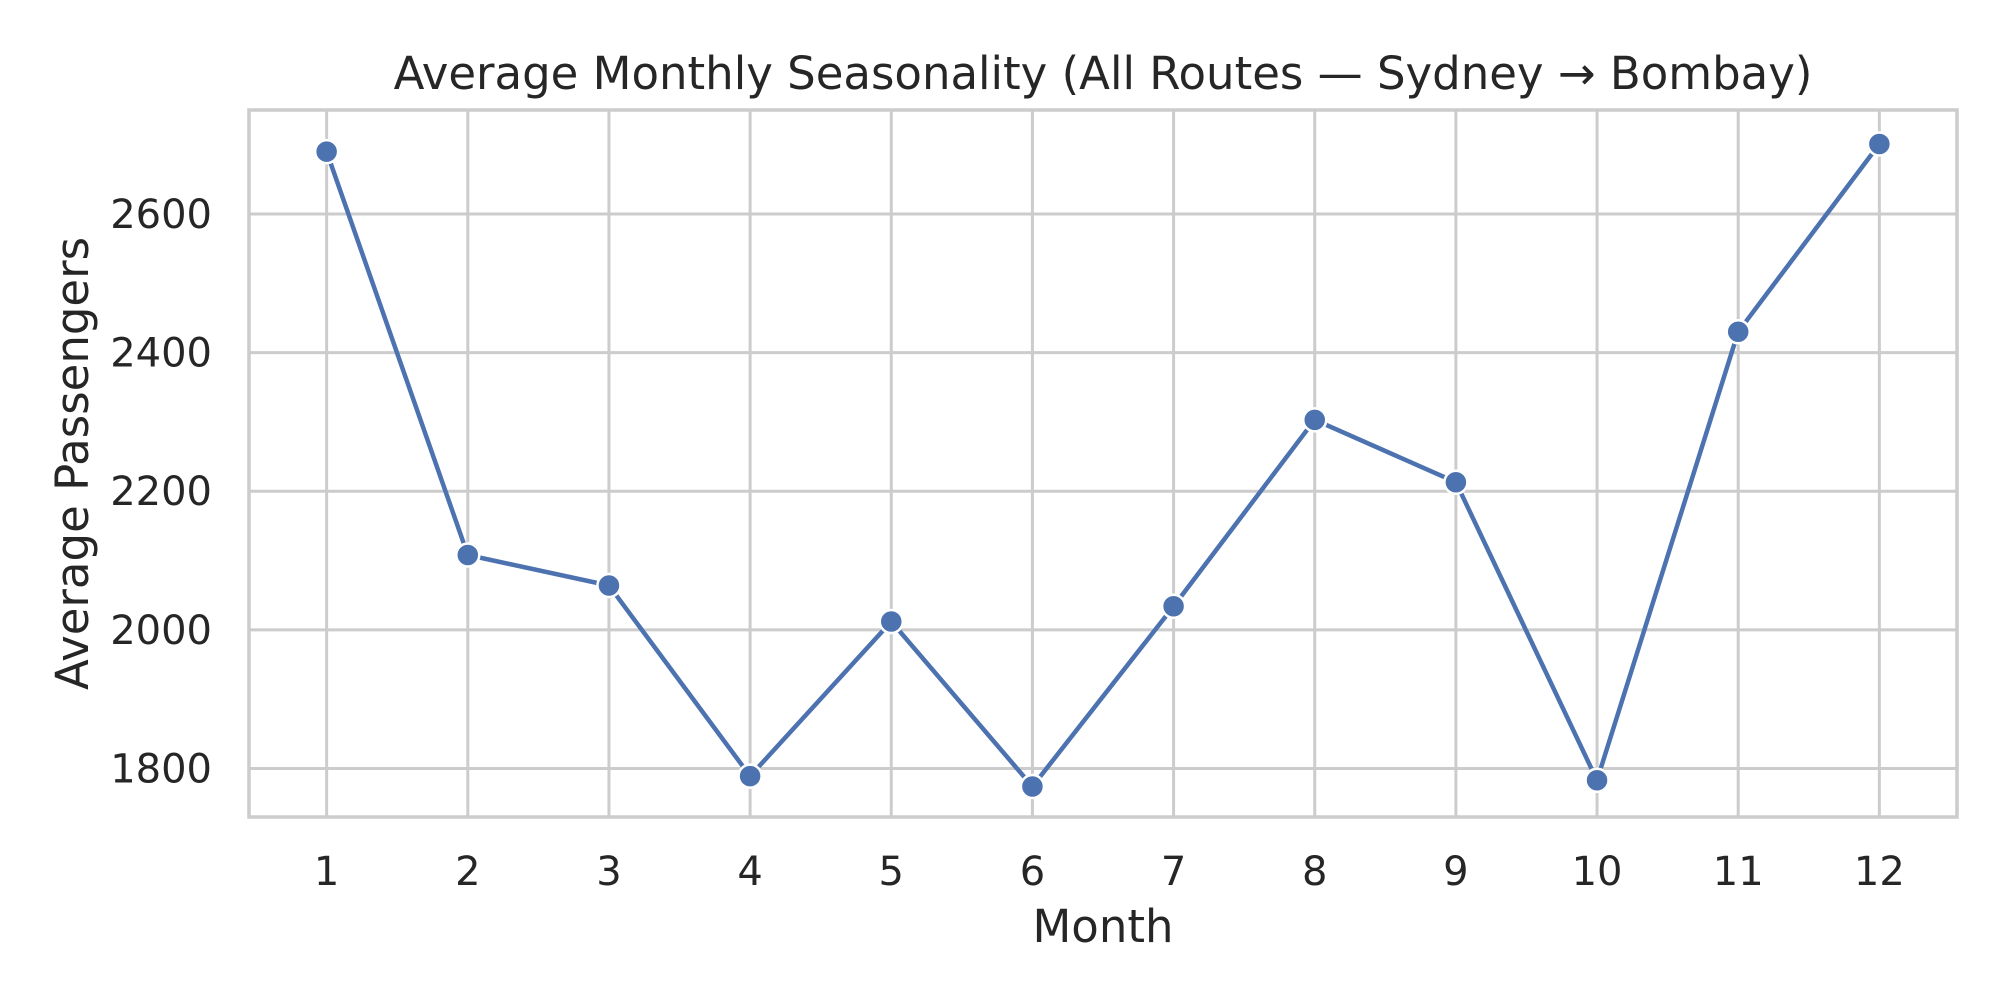 This screenshot has width=2000, height=1000. Describe the element at coordinates (161, 215) in the screenshot. I see `y-tick-label: 2600` at that location.